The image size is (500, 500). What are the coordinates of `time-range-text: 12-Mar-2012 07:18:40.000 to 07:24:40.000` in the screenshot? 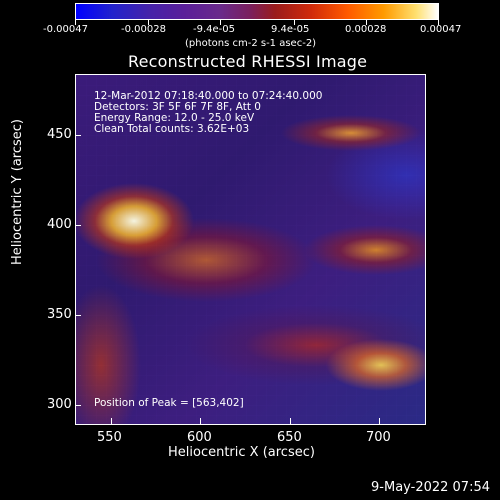 It's located at (208, 96).